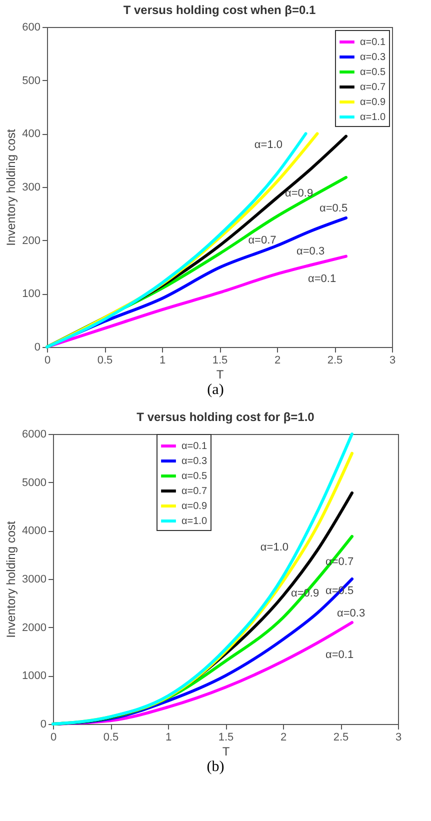 Image resolution: width=431 pixels, height=821 pixels. What do you see at coordinates (34, 531) in the screenshot?
I see `y-tick-label: 4000` at bounding box center [34, 531].